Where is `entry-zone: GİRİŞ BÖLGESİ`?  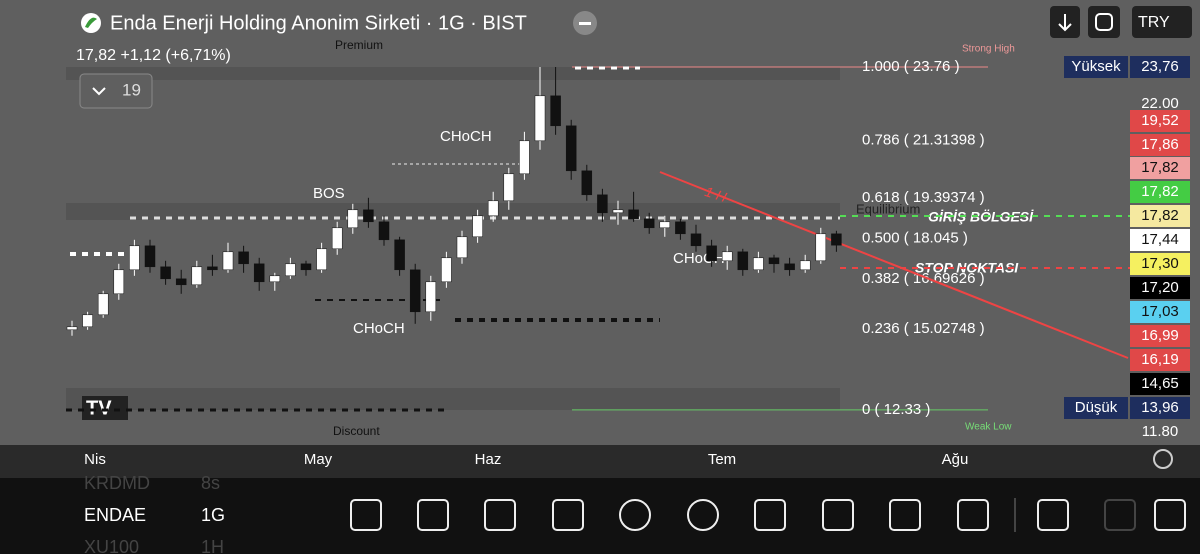 entry-zone: GİRİŞ BÖLGESİ is located at coordinates (981, 217).